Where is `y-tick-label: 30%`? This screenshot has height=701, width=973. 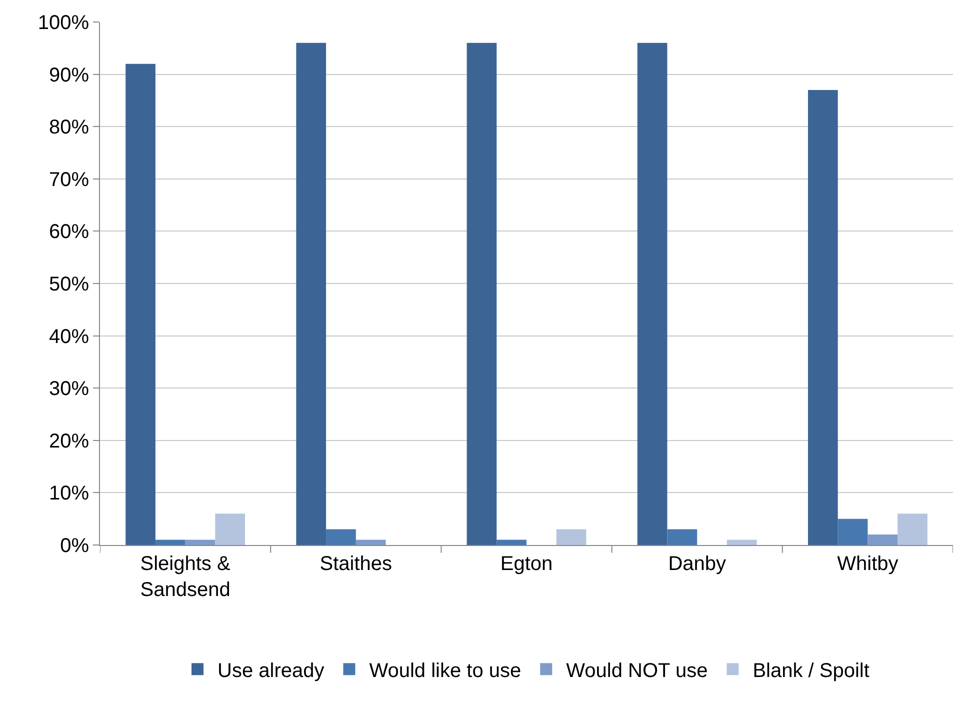
y-tick-label: 30% is located at coordinates (69, 389).